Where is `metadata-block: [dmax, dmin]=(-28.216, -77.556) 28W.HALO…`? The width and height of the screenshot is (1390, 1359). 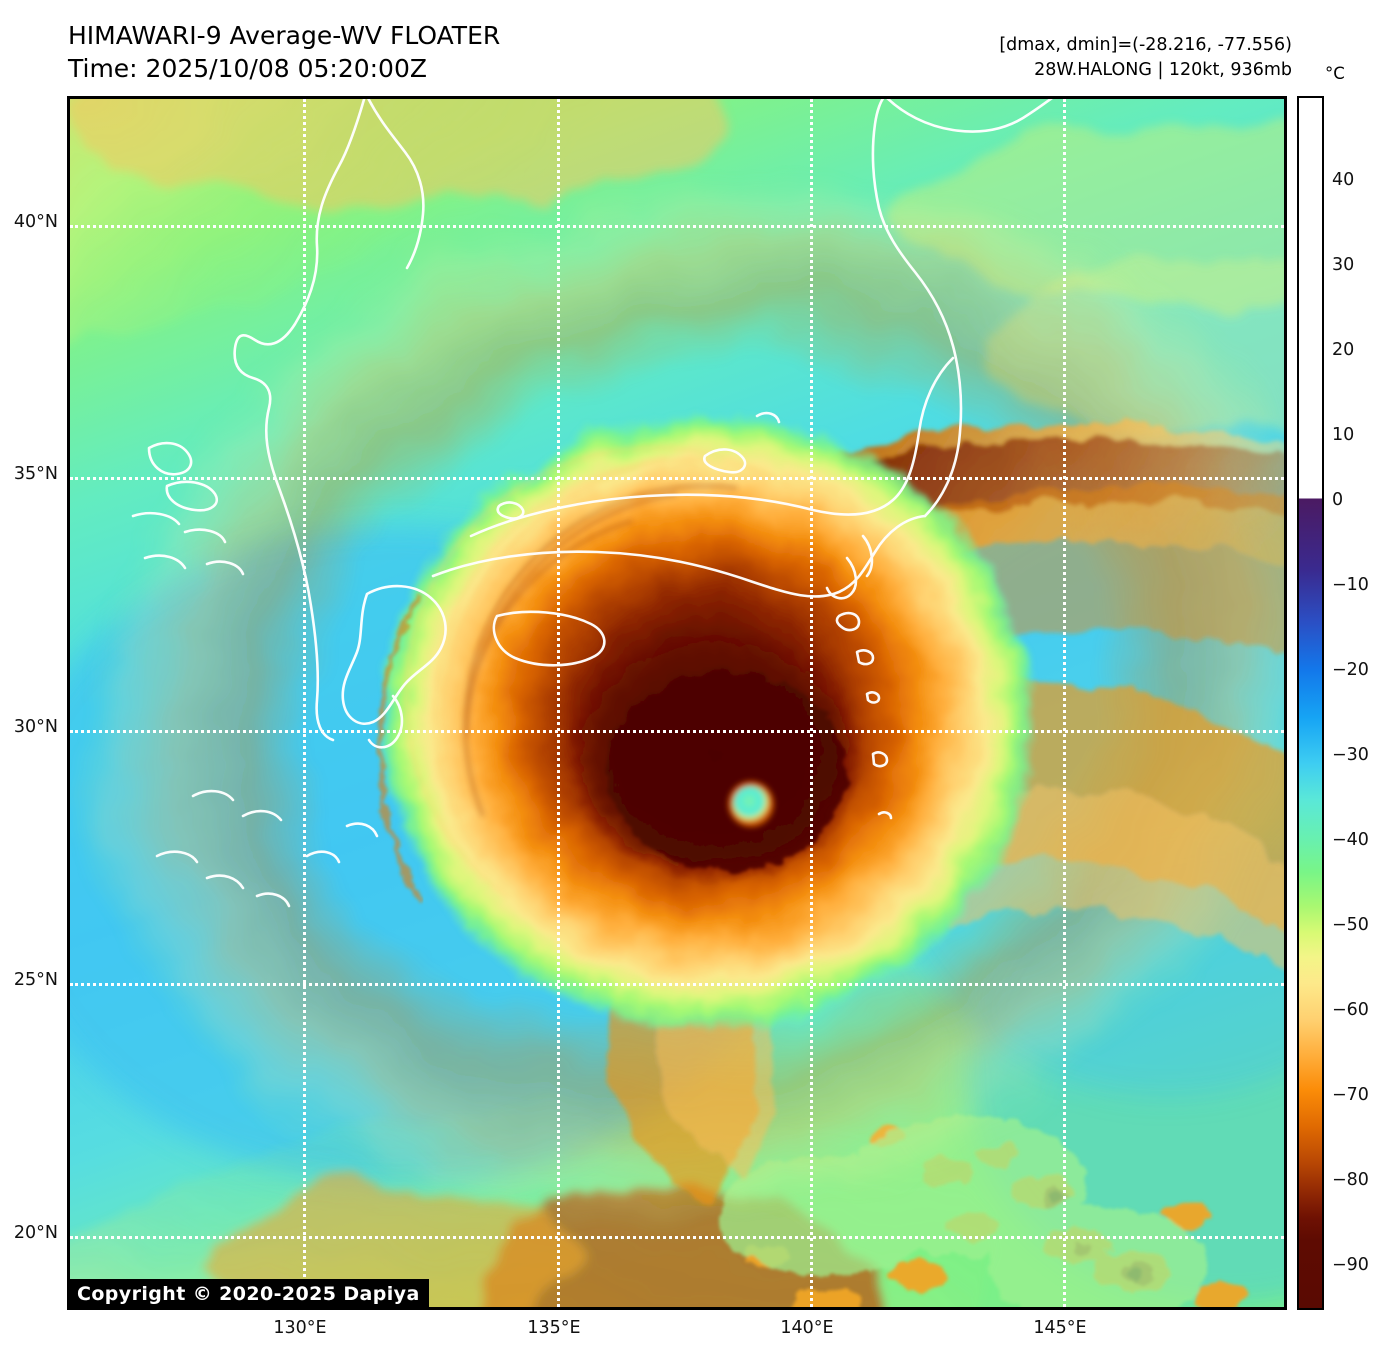
metadata-block: [dmax, dmin]=(-28.216, -77.556) 28W.HALO… is located at coordinates (1145, 58).